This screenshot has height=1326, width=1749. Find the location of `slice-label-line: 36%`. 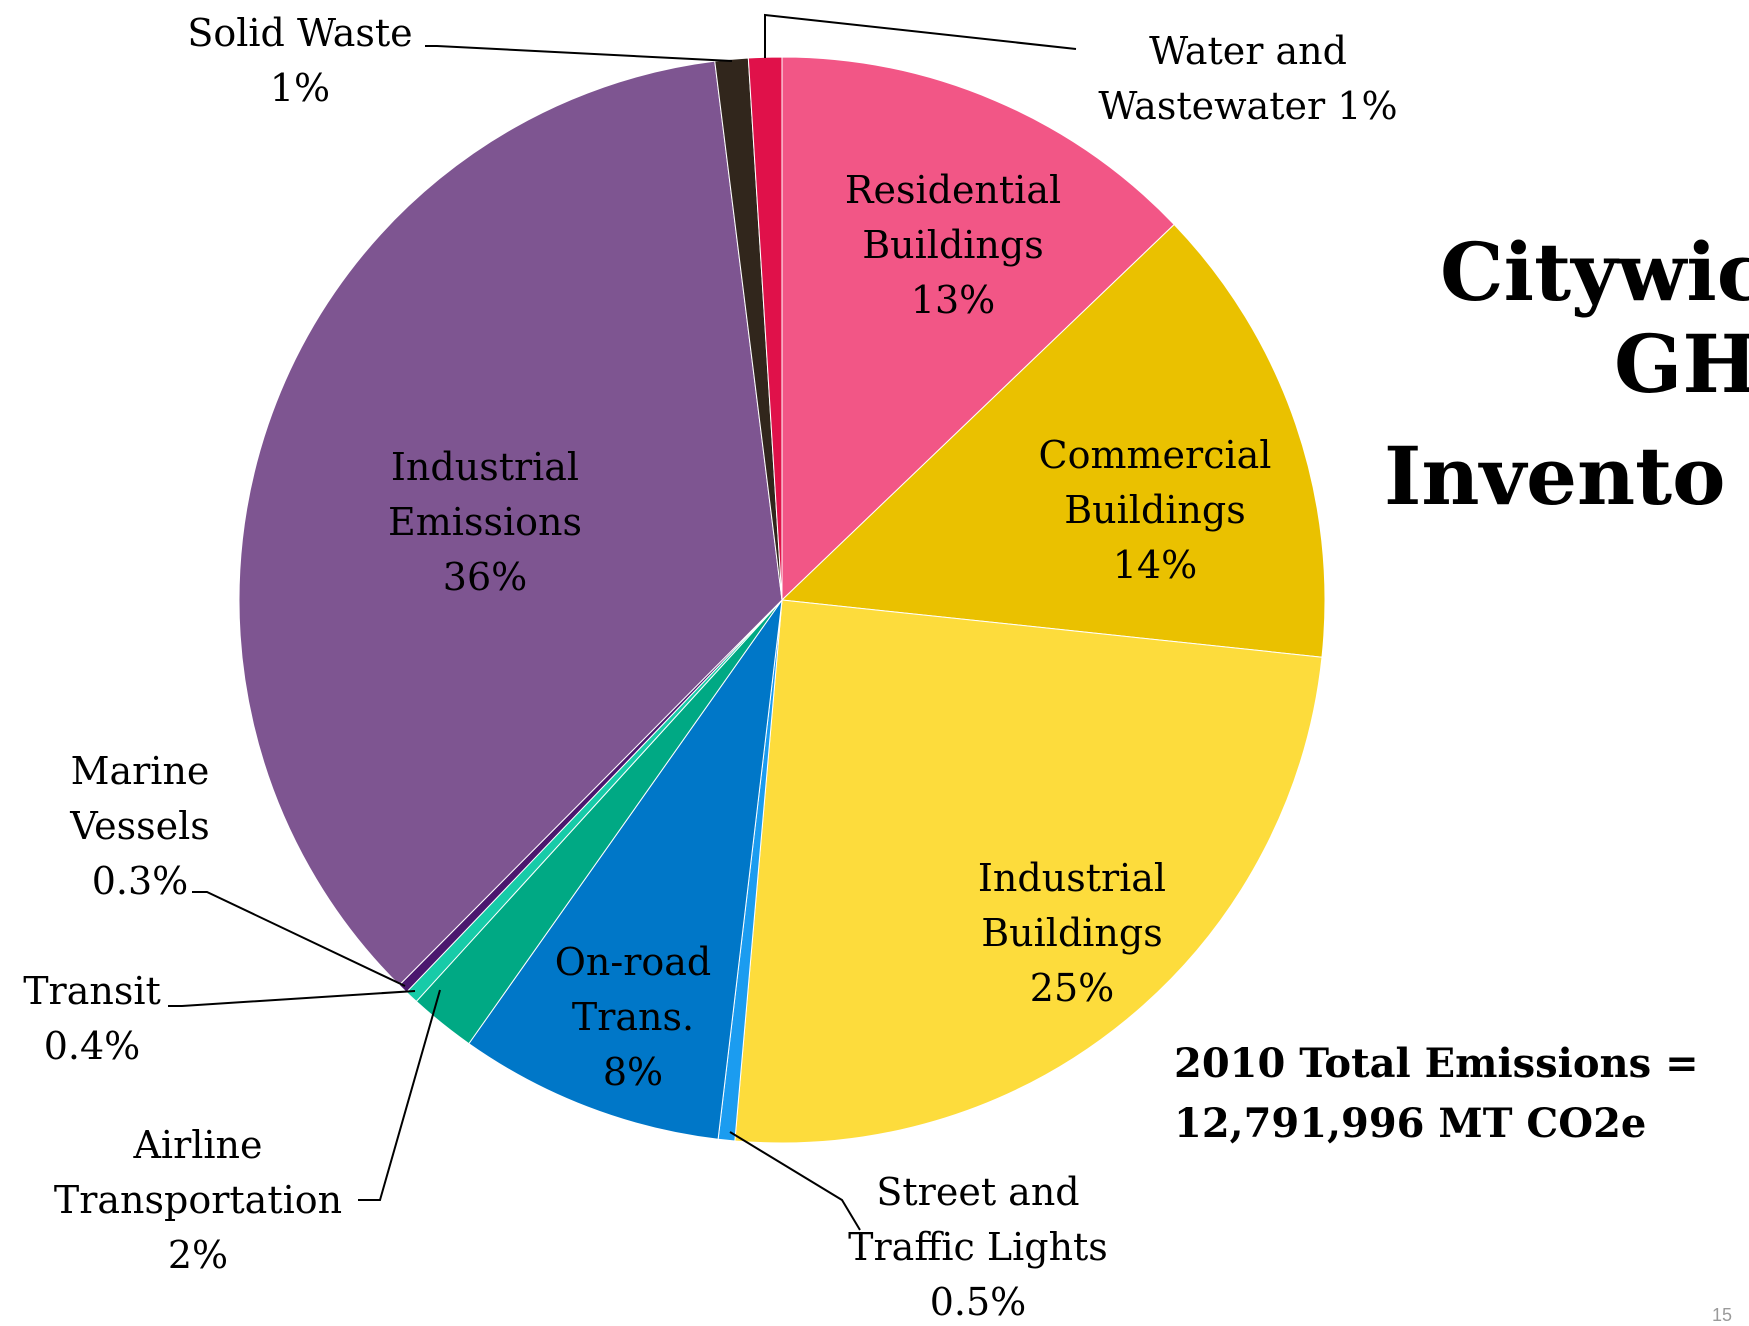

slice-label-line: 36% is located at coordinates (485, 577).